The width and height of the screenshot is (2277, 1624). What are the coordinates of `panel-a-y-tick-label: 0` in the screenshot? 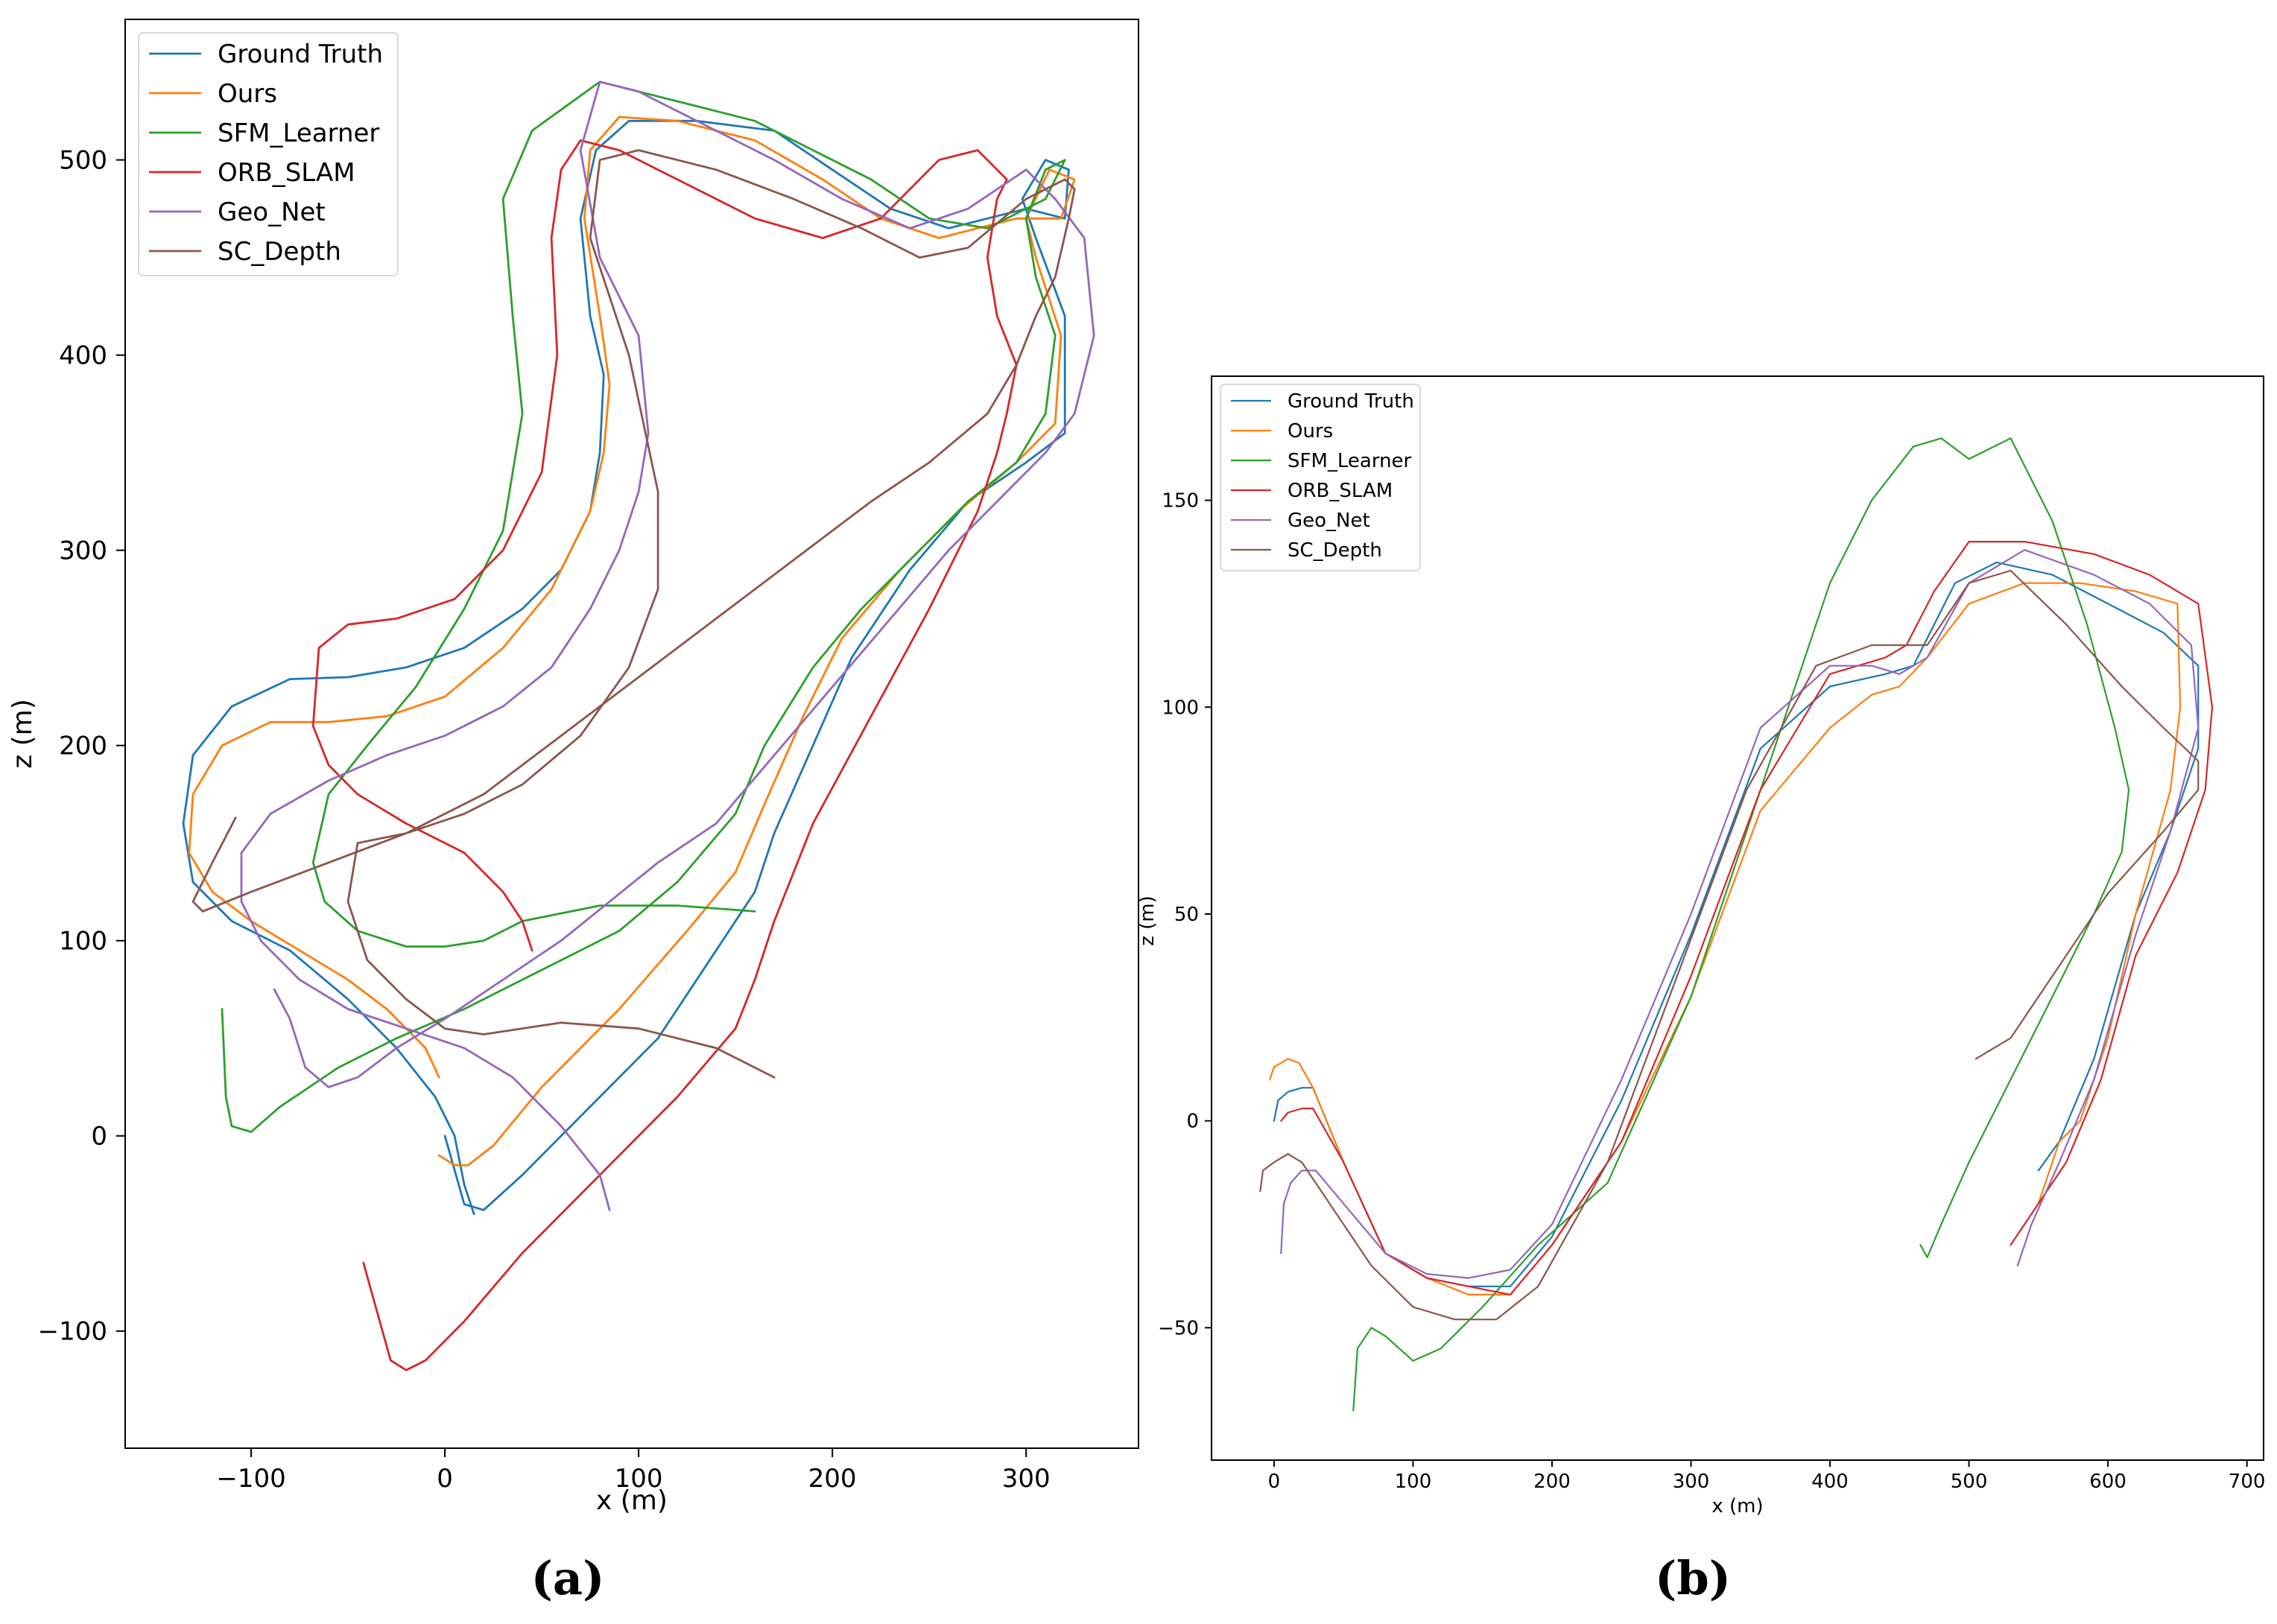 It's located at (99, 1137).